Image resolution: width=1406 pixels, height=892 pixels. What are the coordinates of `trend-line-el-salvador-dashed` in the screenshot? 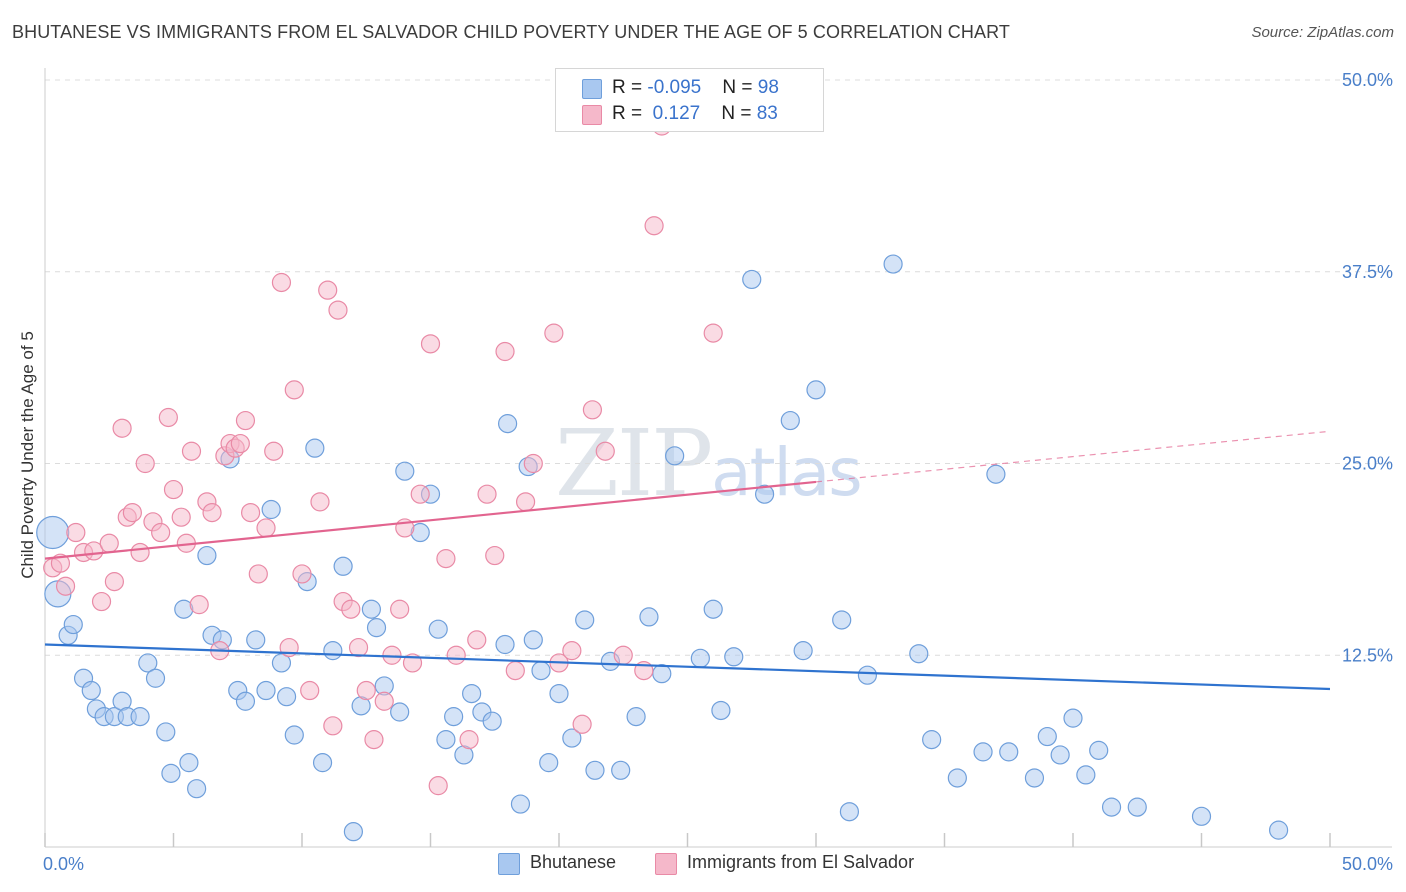 It's located at (1073, 456).